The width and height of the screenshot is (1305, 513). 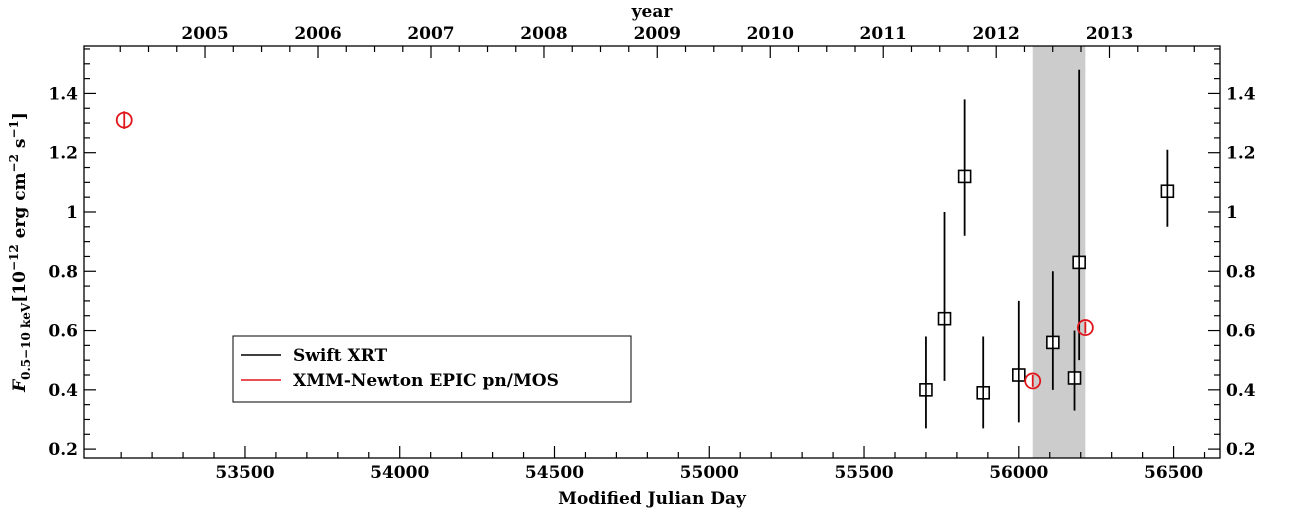 What do you see at coordinates (63, 154) in the screenshot?
I see `y-tick-label-left: 1.2` at bounding box center [63, 154].